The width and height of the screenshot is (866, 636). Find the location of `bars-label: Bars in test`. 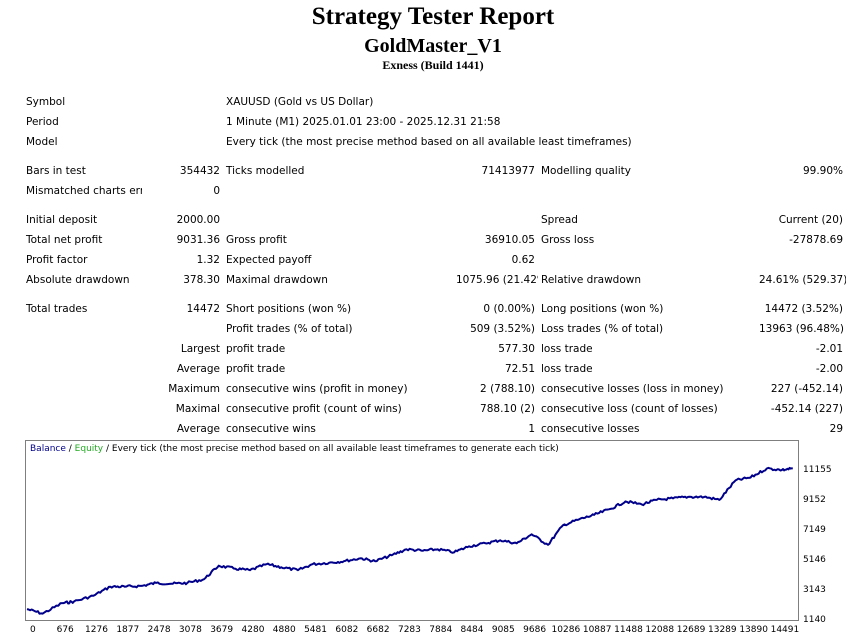

bars-label: Bars in test is located at coordinates (56, 171).